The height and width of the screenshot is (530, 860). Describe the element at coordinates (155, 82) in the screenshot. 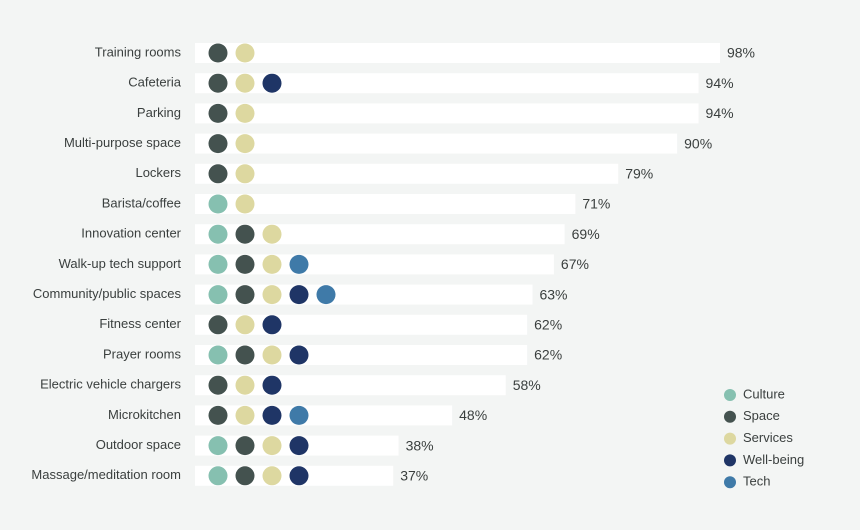

I see `category-label: Cafeteria` at that location.